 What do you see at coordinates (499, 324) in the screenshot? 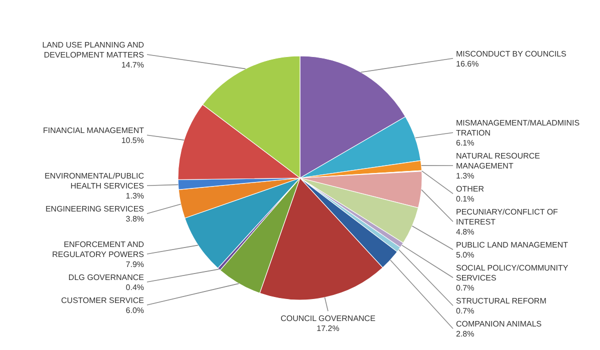
I see `slice-label: COMPANION ANIMALS` at bounding box center [499, 324].